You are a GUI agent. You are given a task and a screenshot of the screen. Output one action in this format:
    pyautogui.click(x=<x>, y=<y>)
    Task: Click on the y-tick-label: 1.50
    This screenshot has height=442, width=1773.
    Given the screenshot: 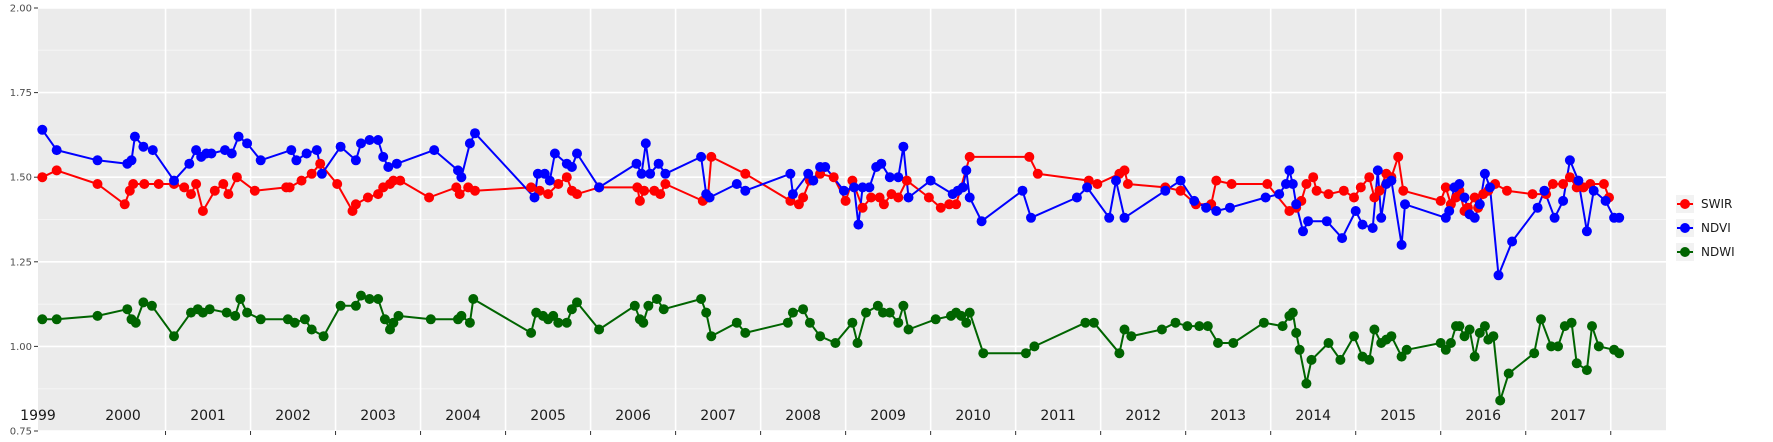 What is the action you would take?
    pyautogui.click(x=21, y=178)
    